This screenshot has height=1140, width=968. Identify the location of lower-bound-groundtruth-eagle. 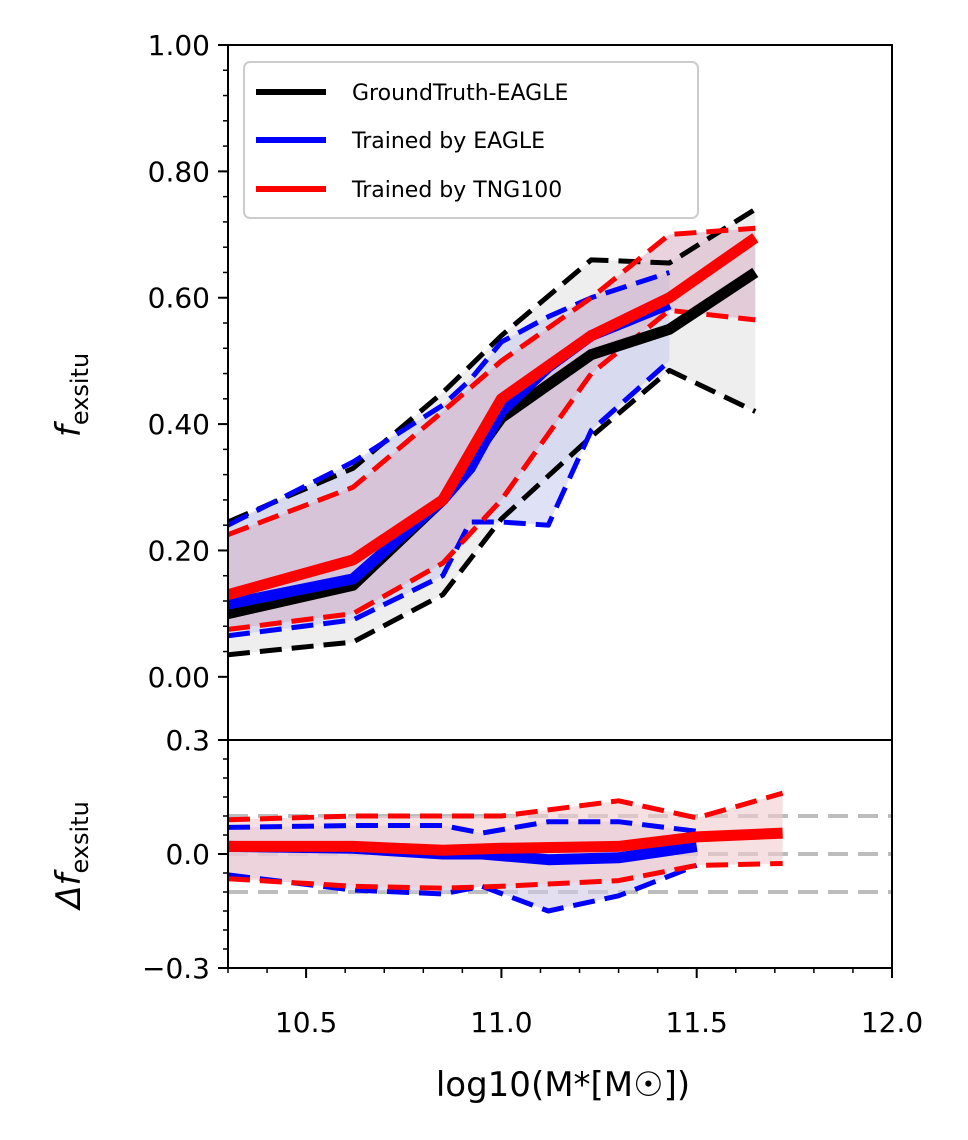
(492, 512).